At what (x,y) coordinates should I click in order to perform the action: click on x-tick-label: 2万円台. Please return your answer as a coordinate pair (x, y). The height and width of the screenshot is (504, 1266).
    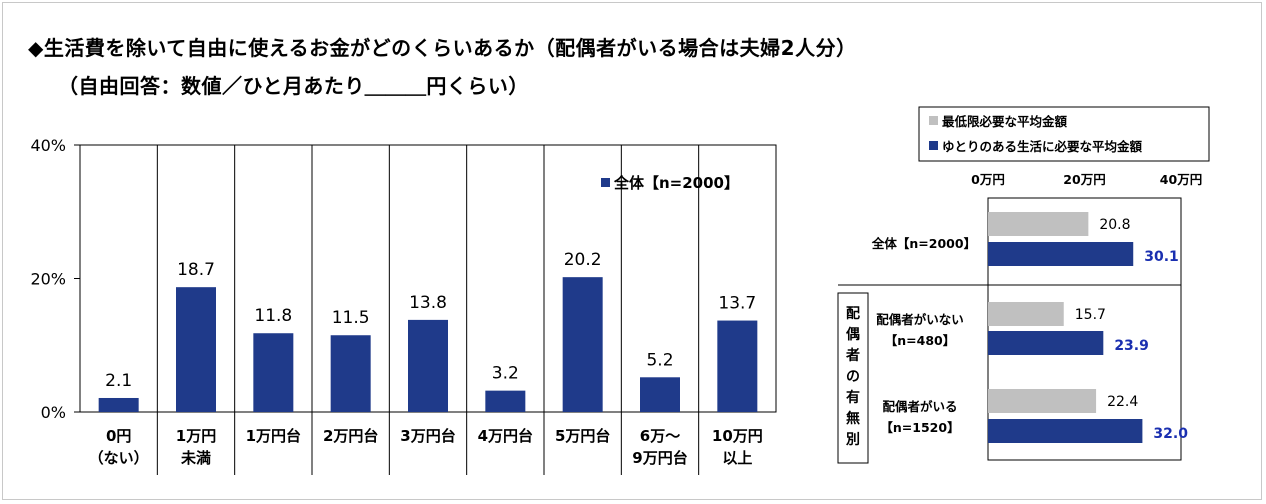
    Looking at the image, I should click on (350, 436).